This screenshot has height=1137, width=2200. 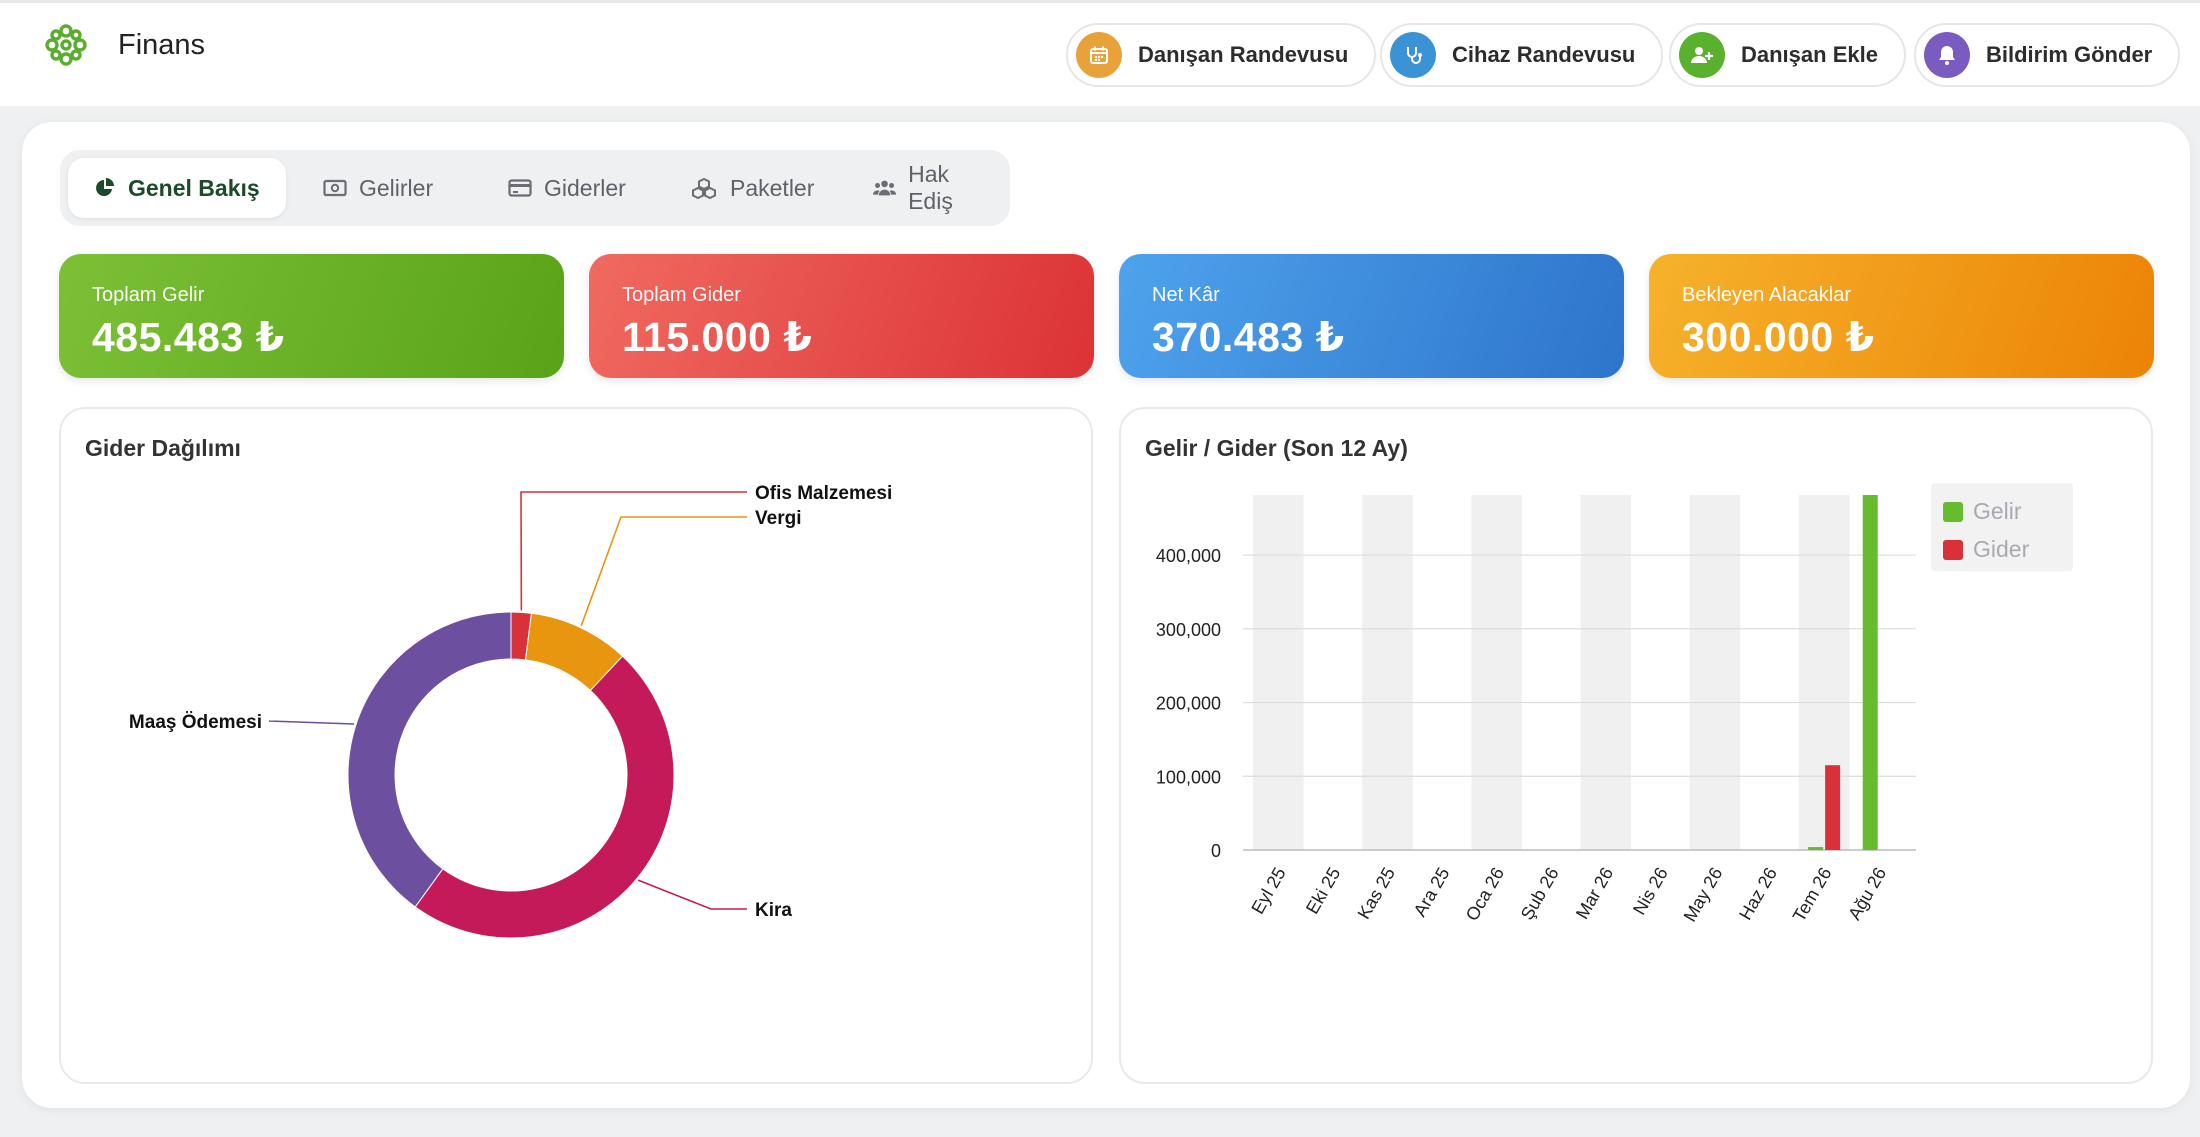 I want to click on tab-packages: Paketler, so click(x=752, y=188).